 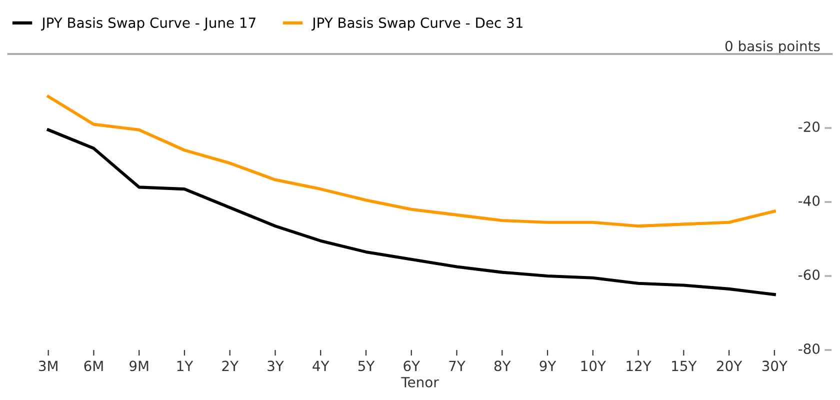 What do you see at coordinates (729, 366) in the screenshot?
I see `x-tick-label: 20Y` at bounding box center [729, 366].